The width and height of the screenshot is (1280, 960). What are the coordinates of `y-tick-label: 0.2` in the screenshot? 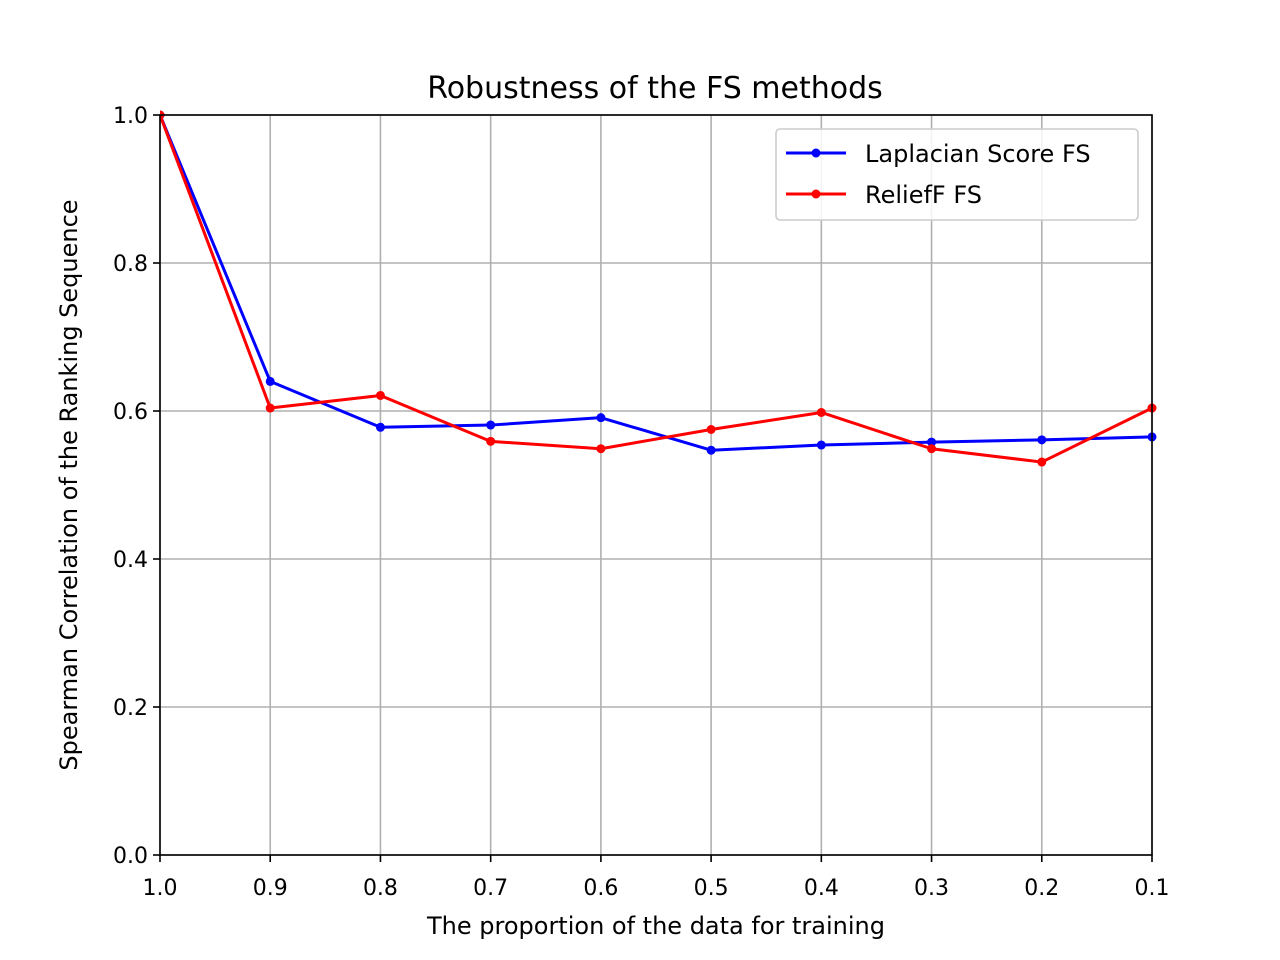 It's located at (130, 708).